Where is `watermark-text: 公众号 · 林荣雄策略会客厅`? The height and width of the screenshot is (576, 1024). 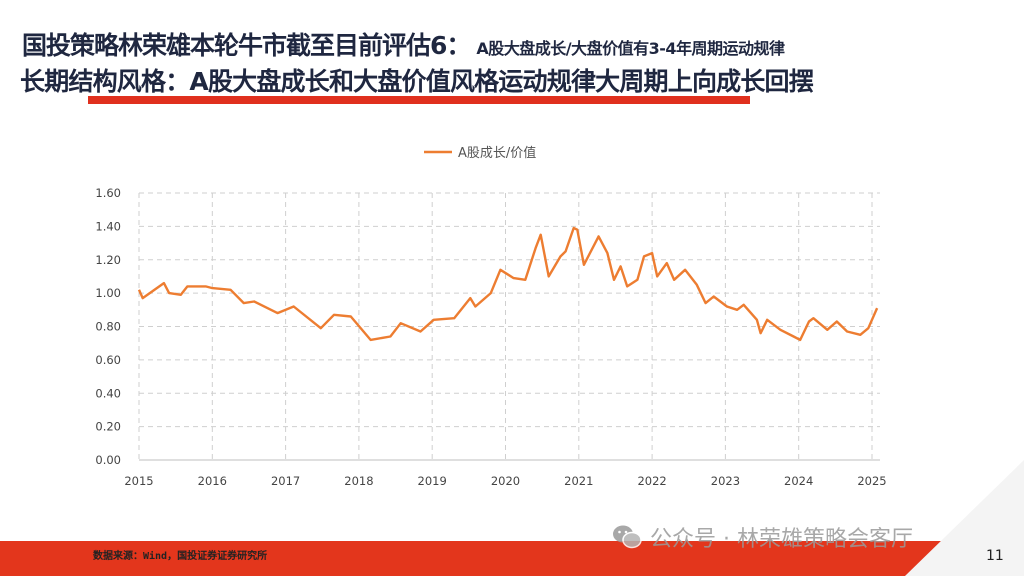
watermark-text: 公众号 · 林荣雄策略会客厅 is located at coordinates (781, 539).